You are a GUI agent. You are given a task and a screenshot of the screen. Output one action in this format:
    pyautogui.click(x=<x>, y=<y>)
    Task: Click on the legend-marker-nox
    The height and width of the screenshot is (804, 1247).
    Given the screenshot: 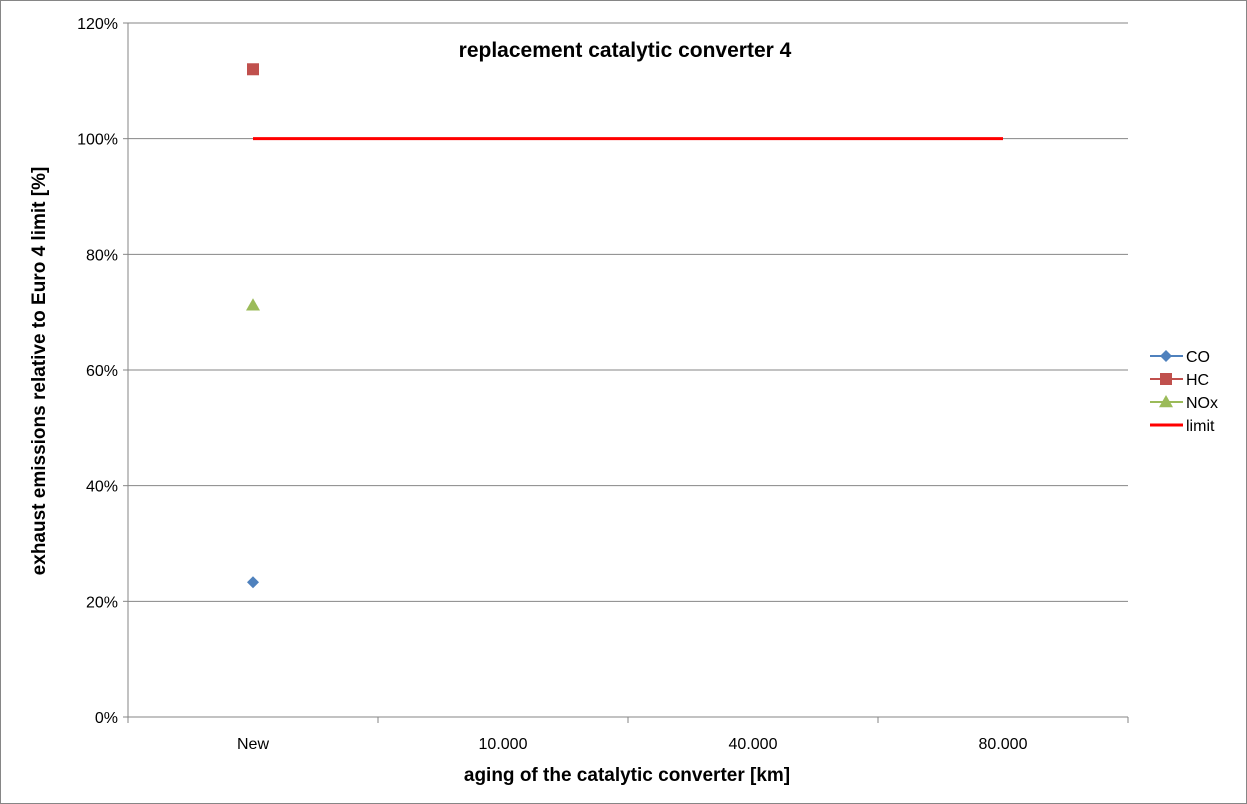 What is the action you would take?
    pyautogui.click(x=1166, y=401)
    